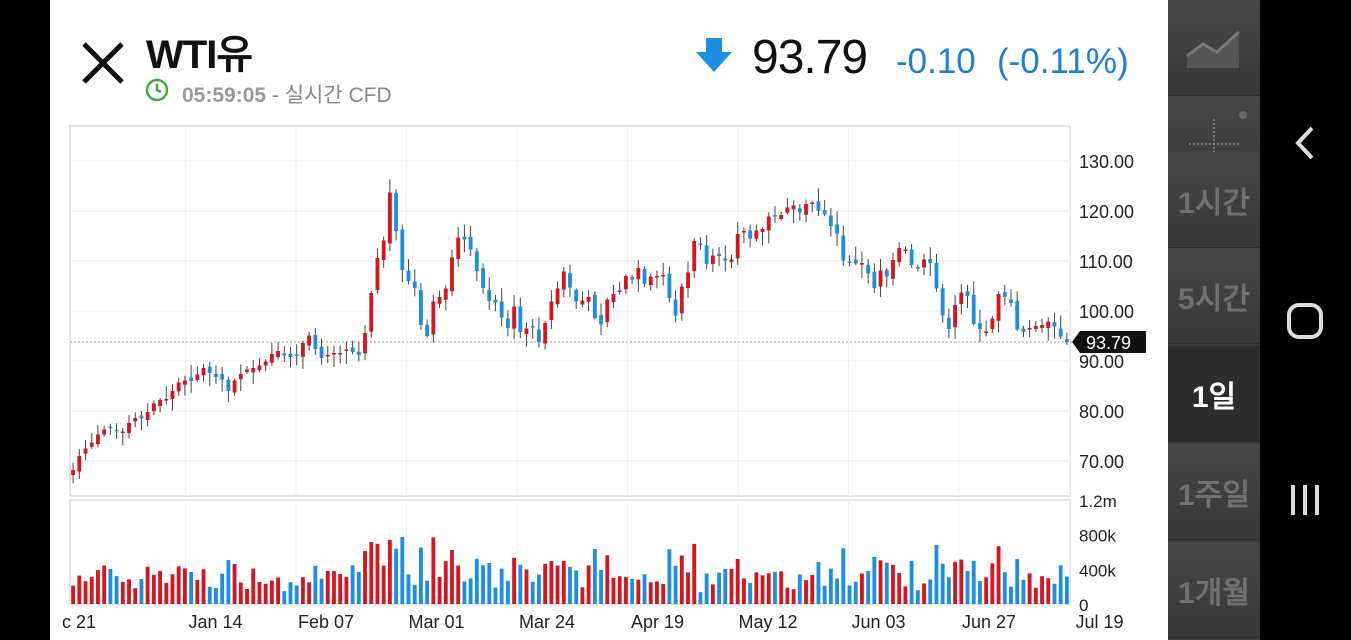 This screenshot has width=1351, height=640. What do you see at coordinates (326, 622) in the screenshot?
I see `date-tick-label: Feb 07` at bounding box center [326, 622].